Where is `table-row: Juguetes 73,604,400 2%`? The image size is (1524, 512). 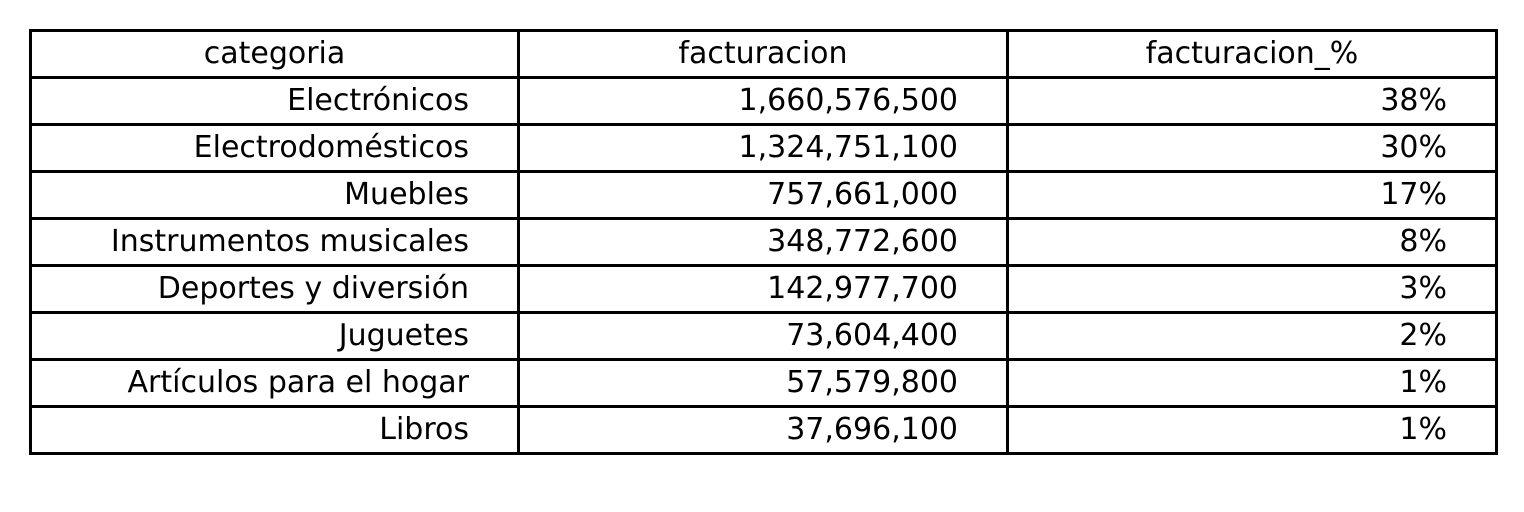
table-row: Juguetes 73,604,400 2% is located at coordinates (763, 336).